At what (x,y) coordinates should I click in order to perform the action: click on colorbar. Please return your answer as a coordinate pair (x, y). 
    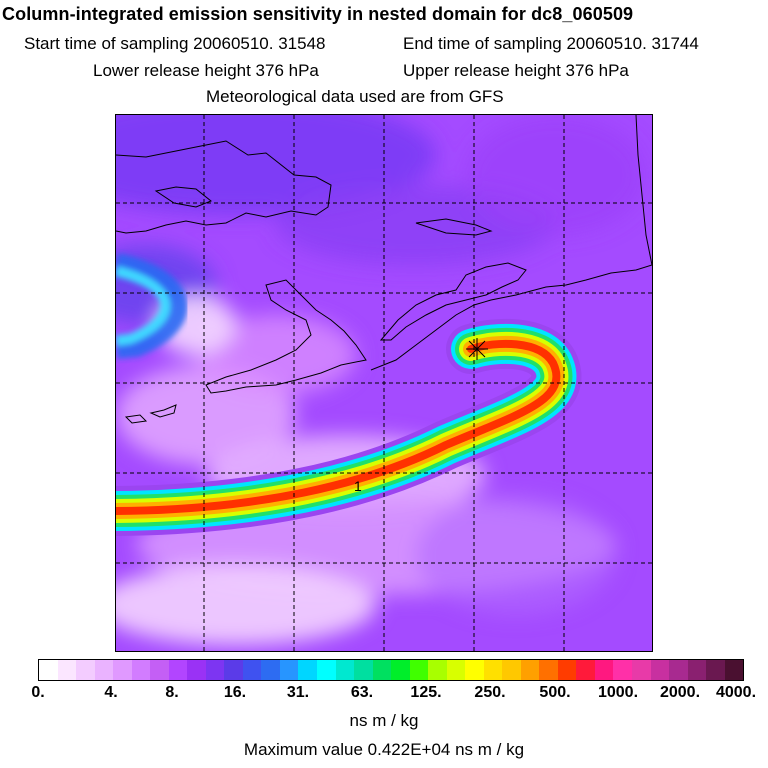
    Looking at the image, I should click on (391, 670).